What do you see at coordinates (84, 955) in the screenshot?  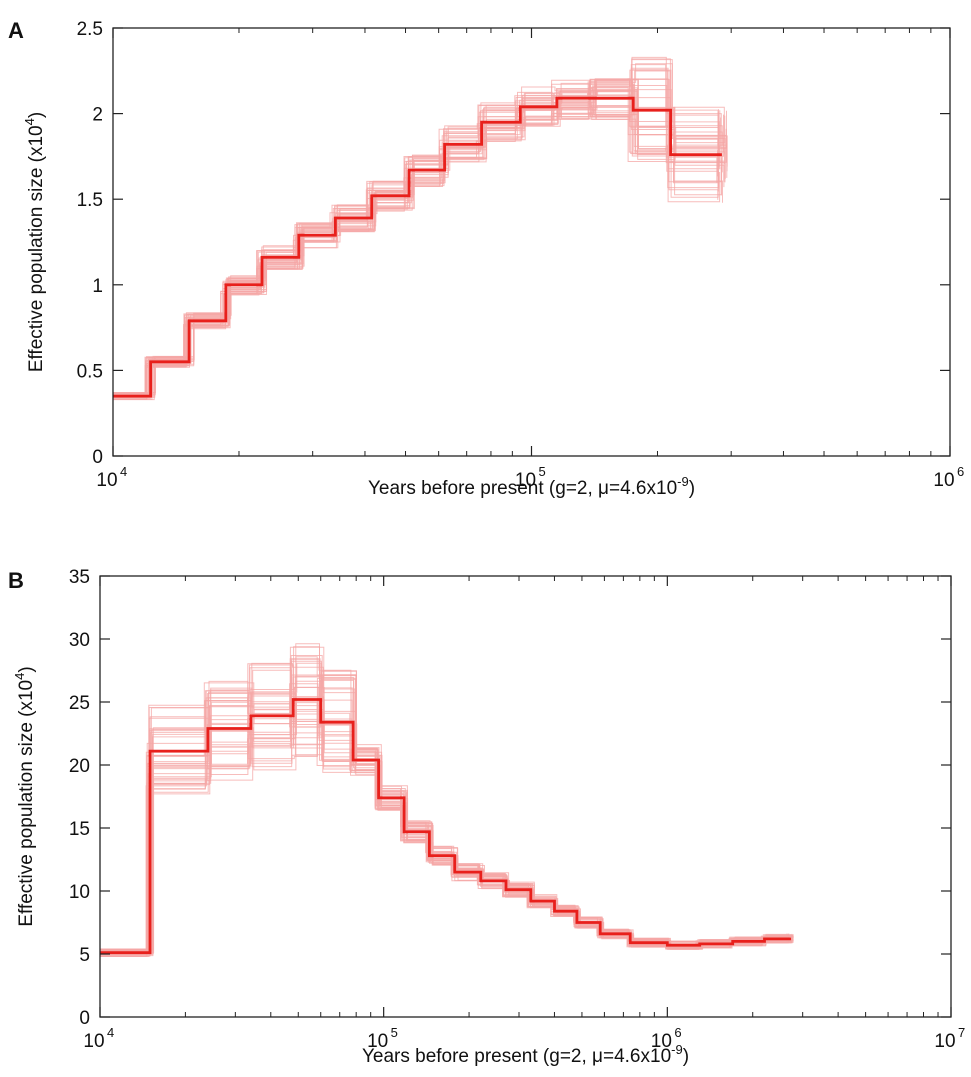 I see `y-tick-label: 5` at bounding box center [84, 955].